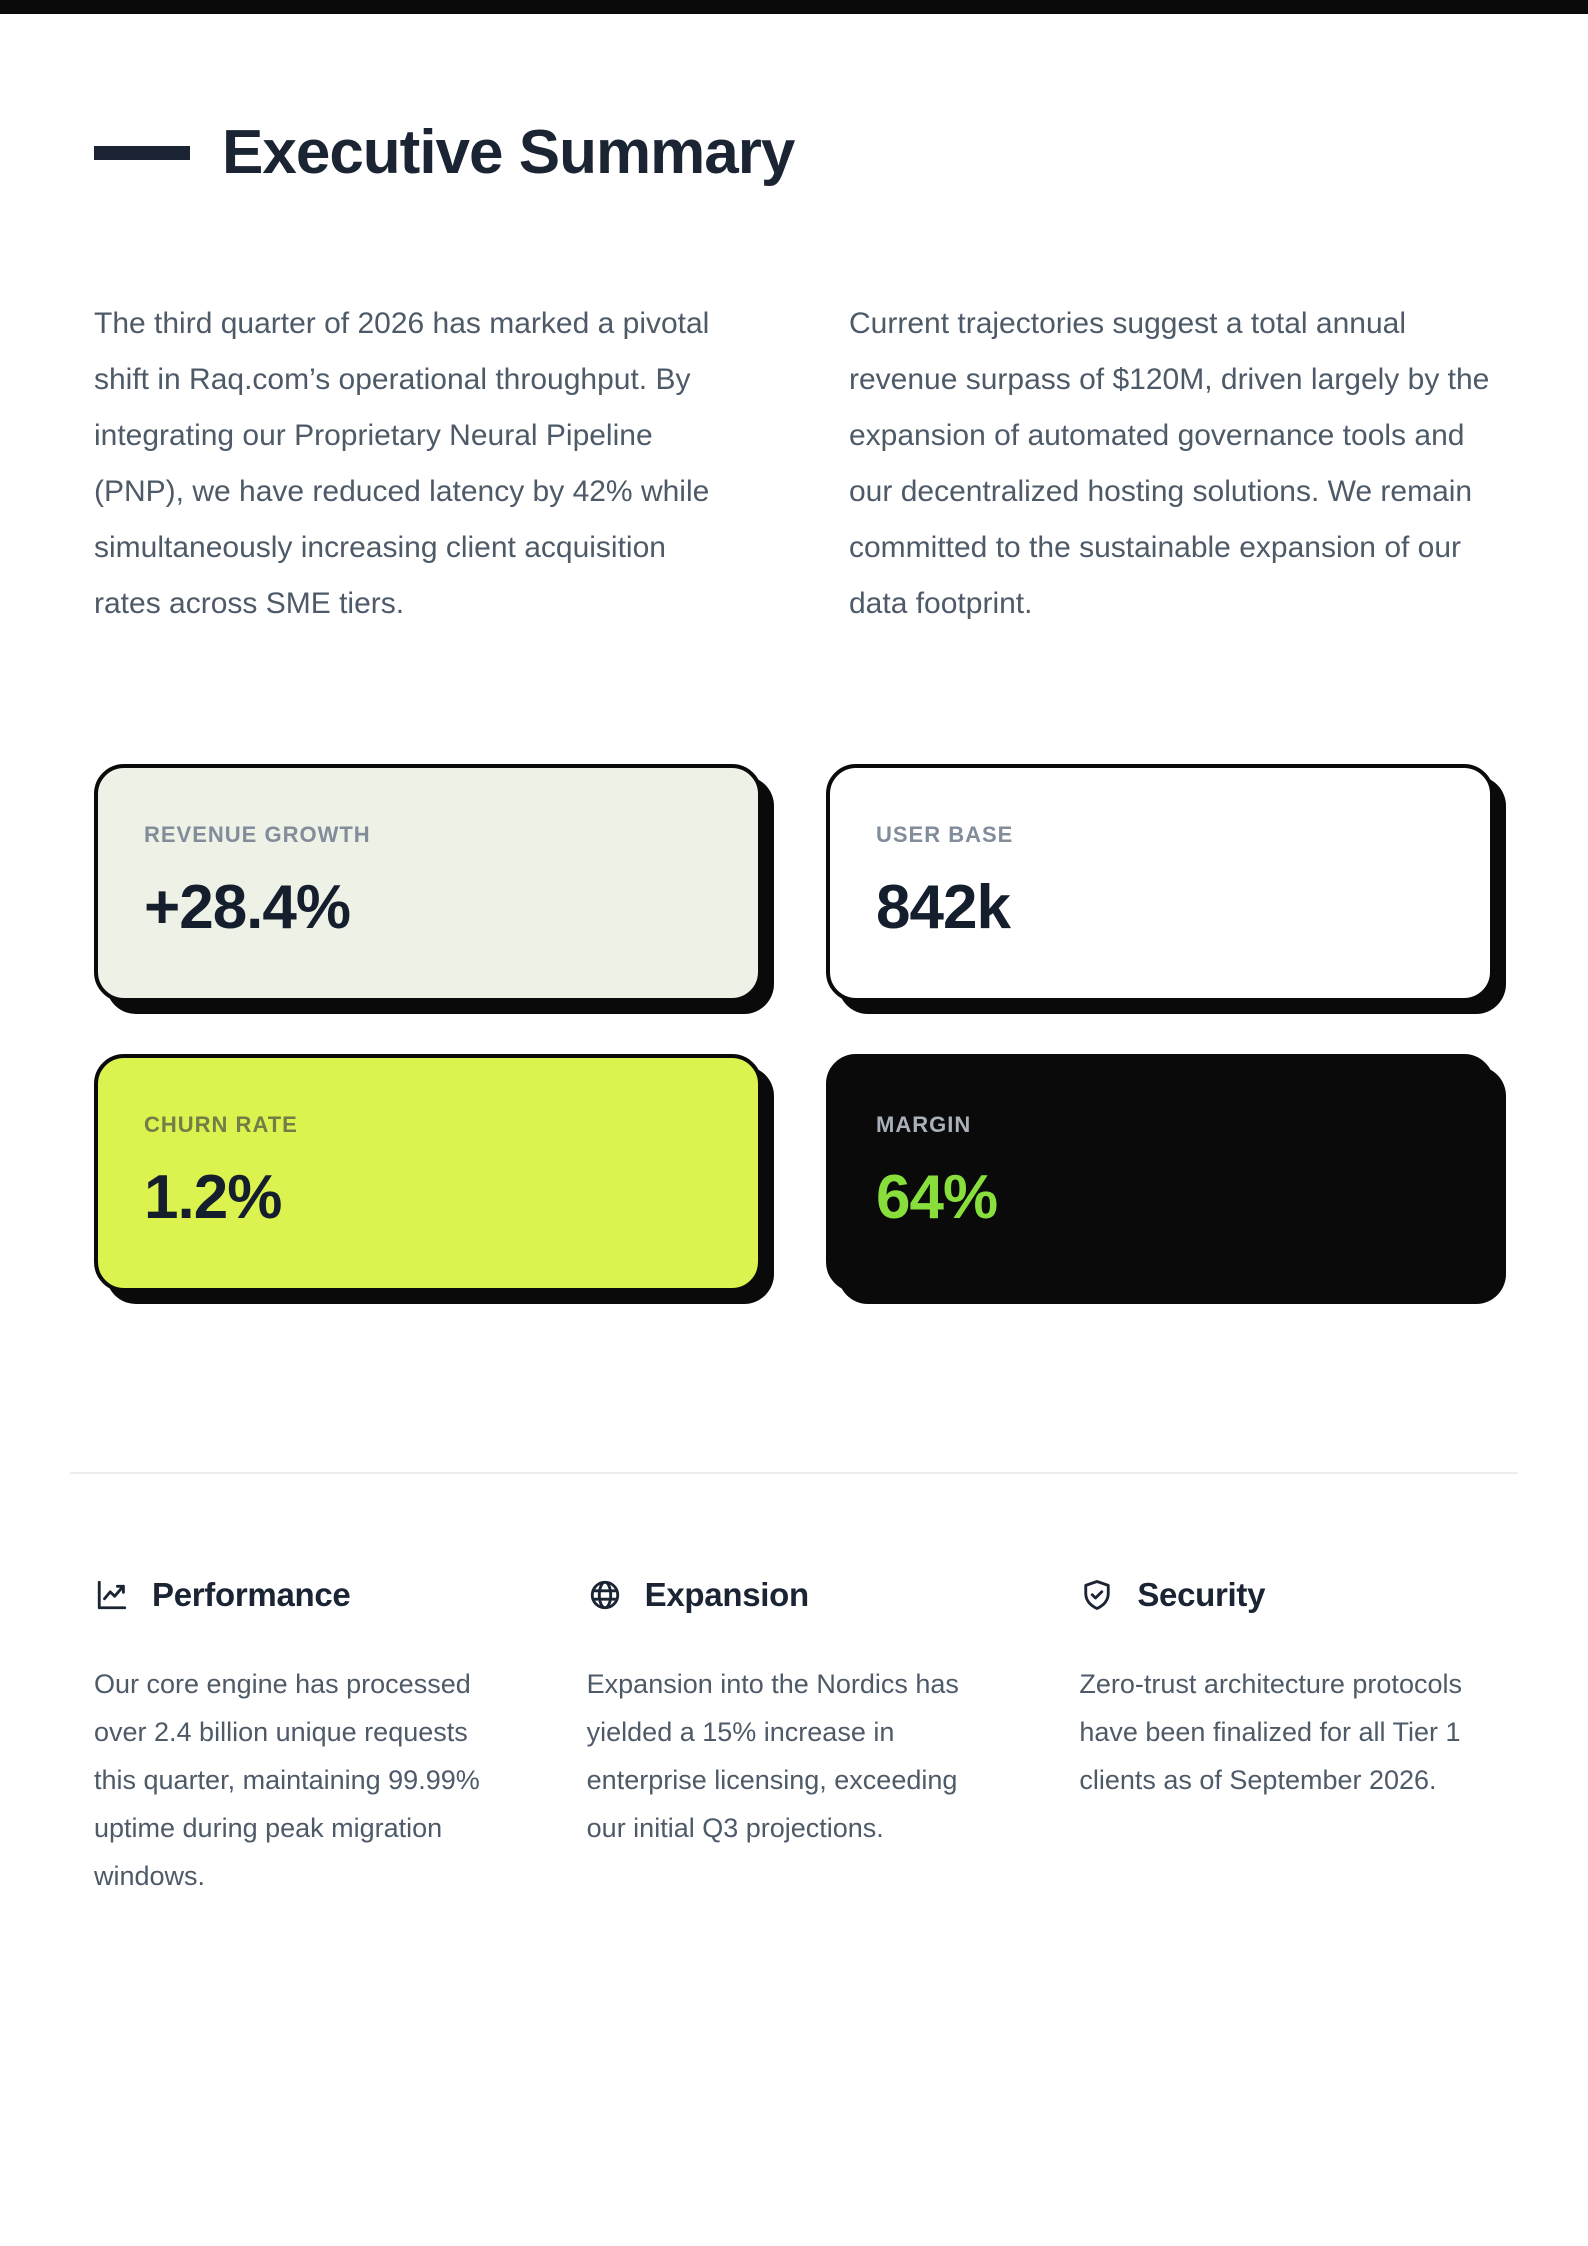 Image resolution: width=1588 pixels, height=2246 pixels. Describe the element at coordinates (1097, 1595) in the screenshot. I see `shield-check-icon` at that location.